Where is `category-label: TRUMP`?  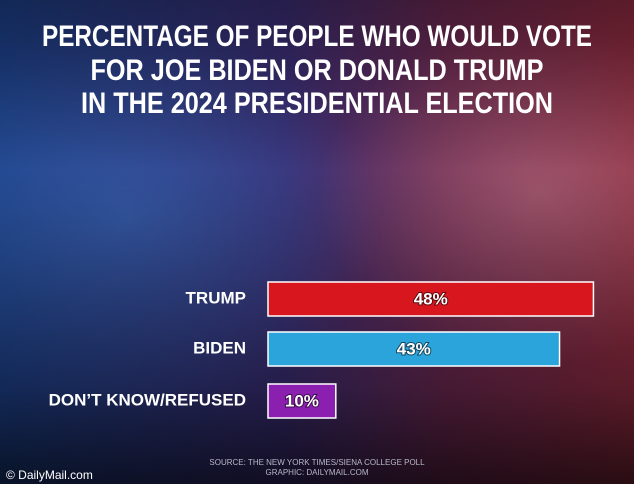 category-label: TRUMP is located at coordinates (216, 297).